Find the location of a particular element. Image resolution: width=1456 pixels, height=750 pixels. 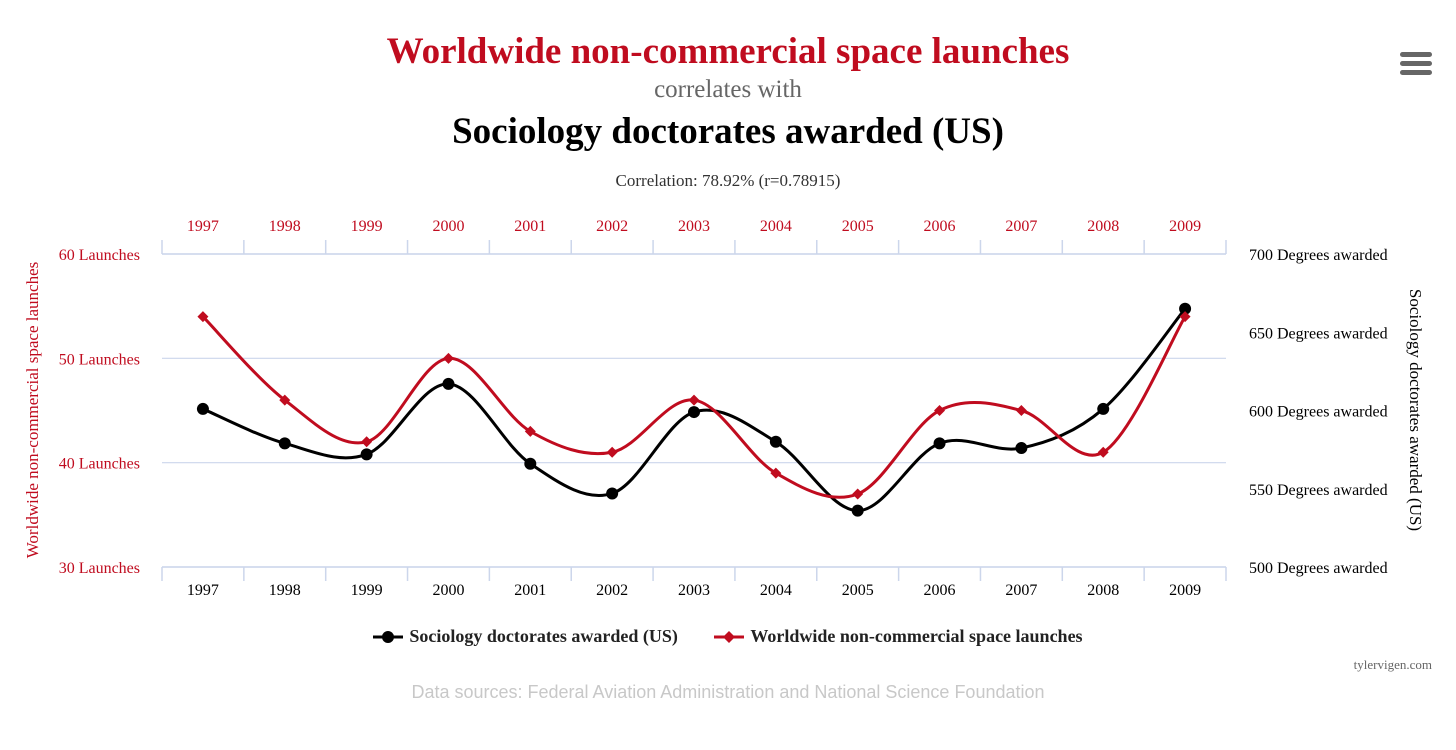

correlation-label: Correlation: 78.92% (r=0.78915) is located at coordinates (728, 180).